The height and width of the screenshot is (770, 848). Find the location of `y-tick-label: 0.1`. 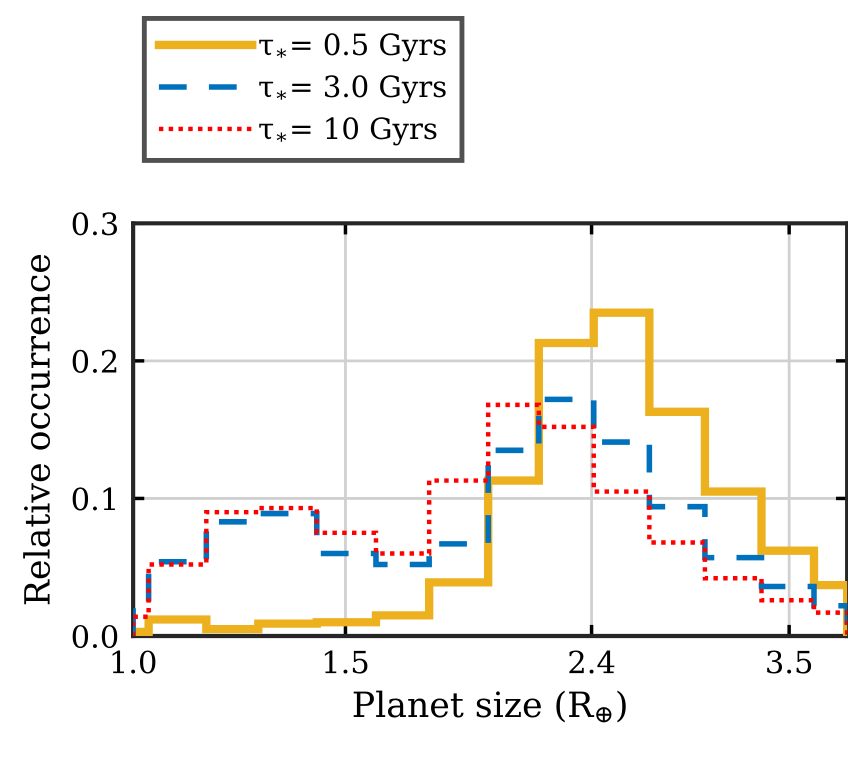

y-tick-label: 0.1 is located at coordinates (93, 498).